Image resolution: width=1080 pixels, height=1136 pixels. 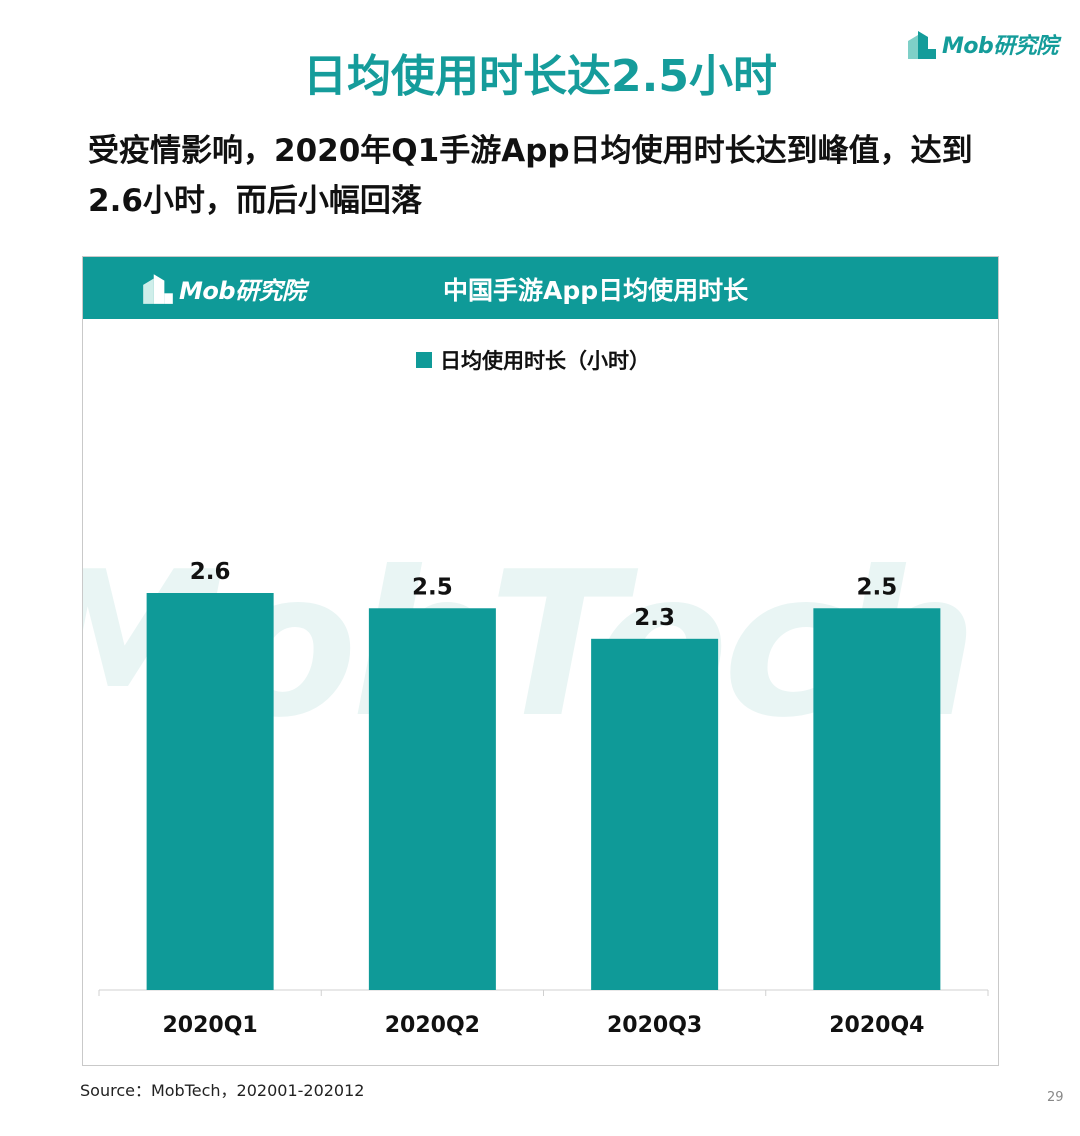 What do you see at coordinates (432, 1025) in the screenshot?
I see `x-tick-label: 2020Q2` at bounding box center [432, 1025].